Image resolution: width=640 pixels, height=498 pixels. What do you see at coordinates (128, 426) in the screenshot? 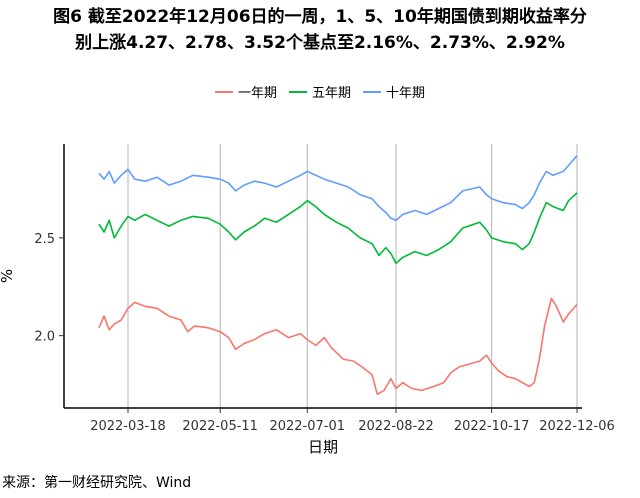
I see `x-tick-label: 2022-03-18` at bounding box center [128, 426].